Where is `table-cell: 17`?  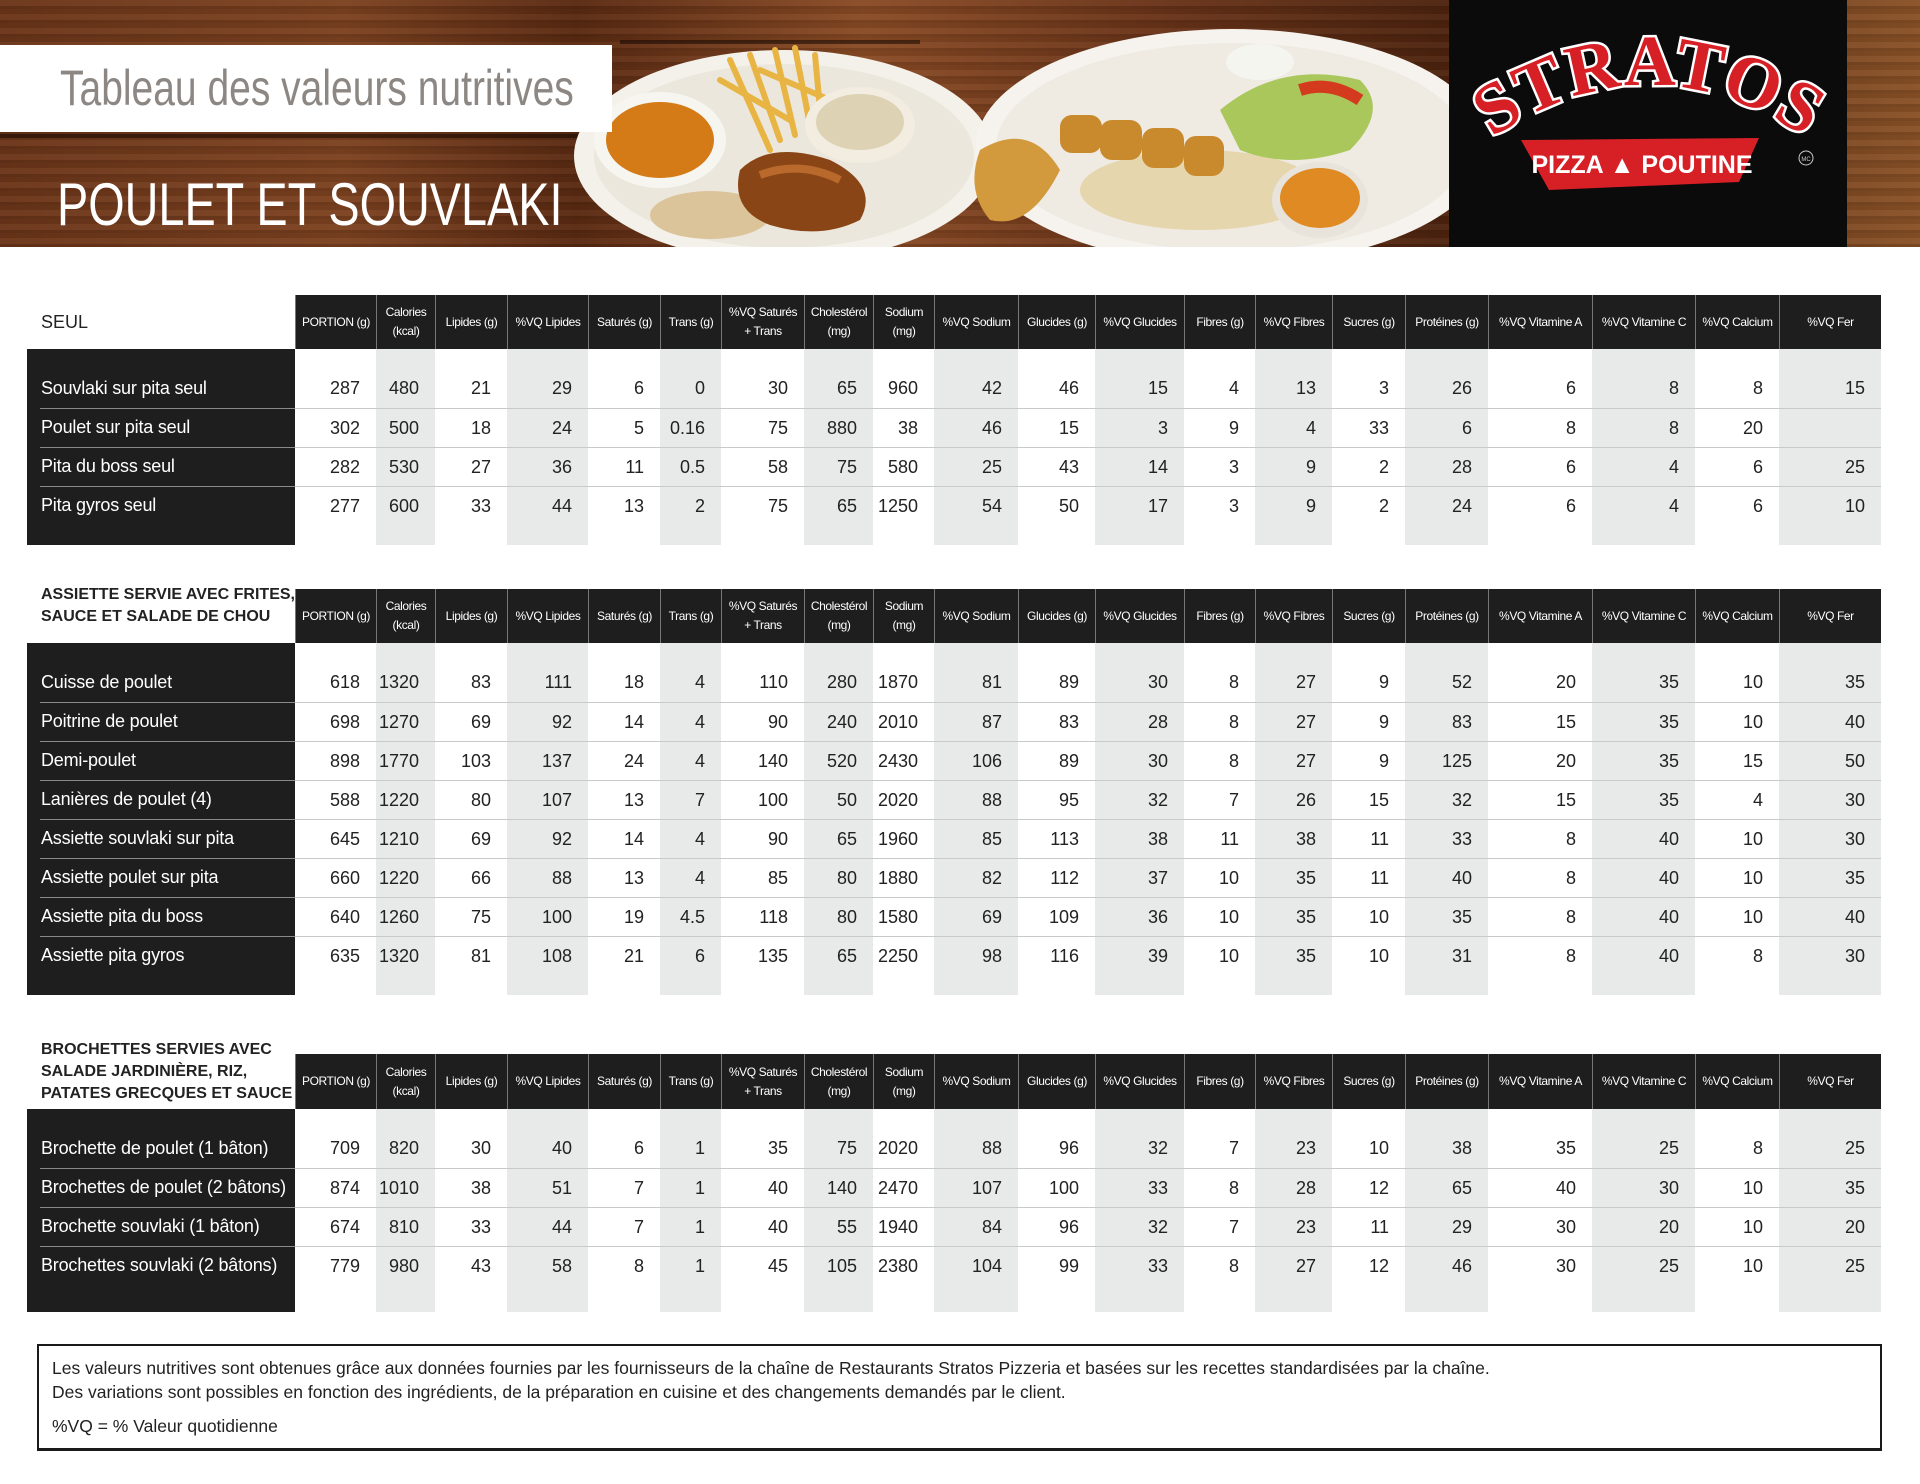 table-cell: 17 is located at coordinates (1157, 506).